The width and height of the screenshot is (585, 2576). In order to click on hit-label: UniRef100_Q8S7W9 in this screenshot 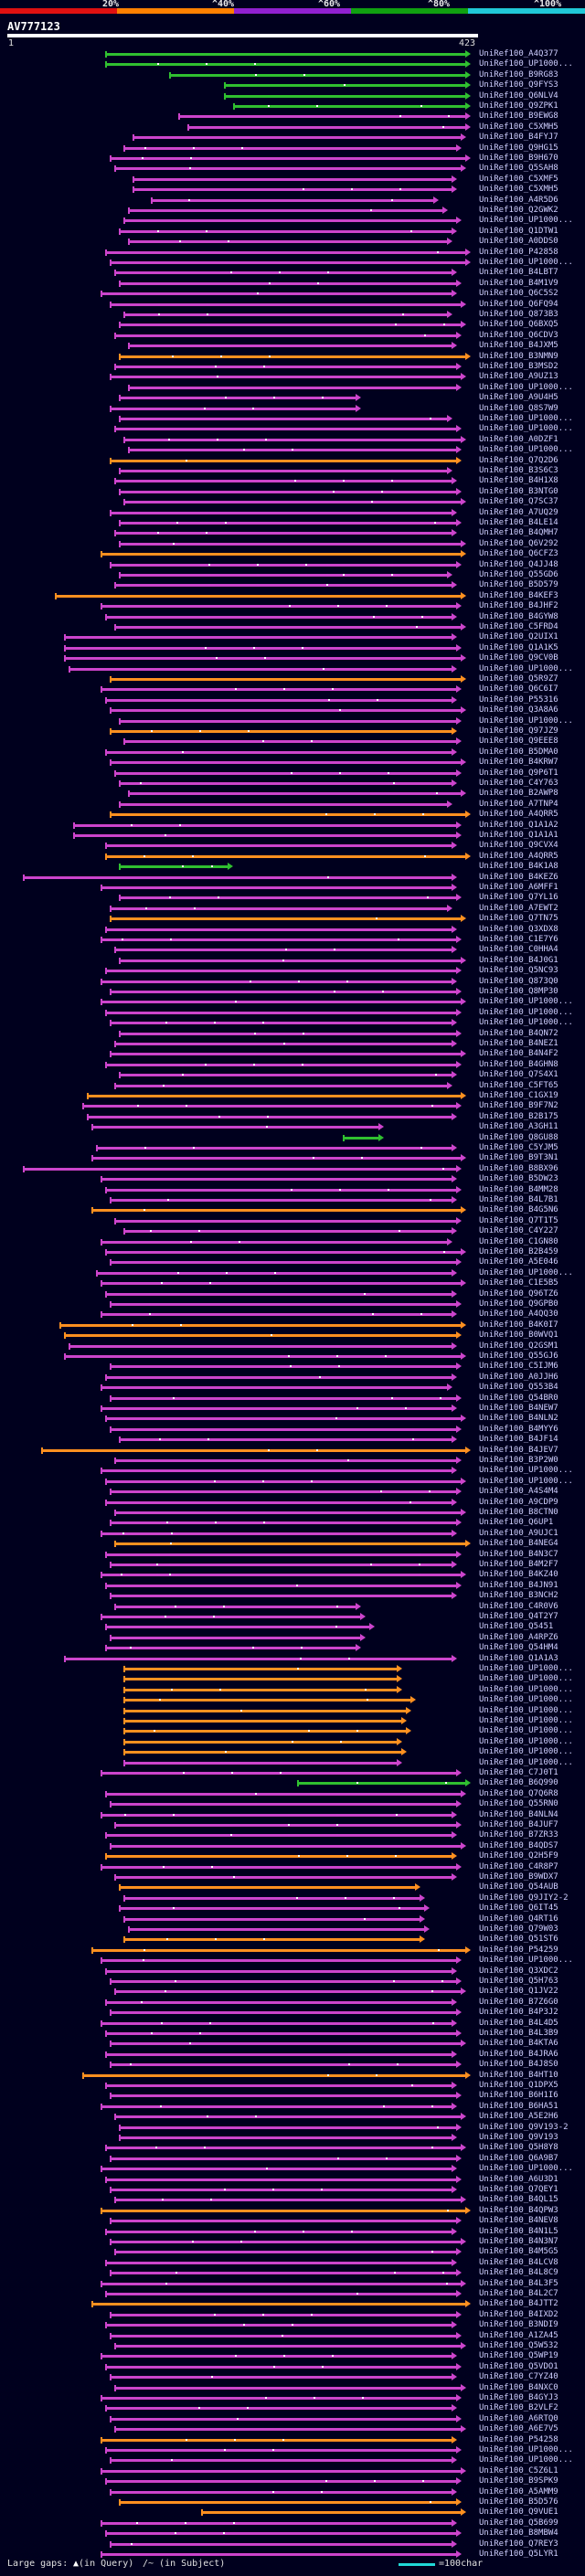, I will do `click(518, 408)`.